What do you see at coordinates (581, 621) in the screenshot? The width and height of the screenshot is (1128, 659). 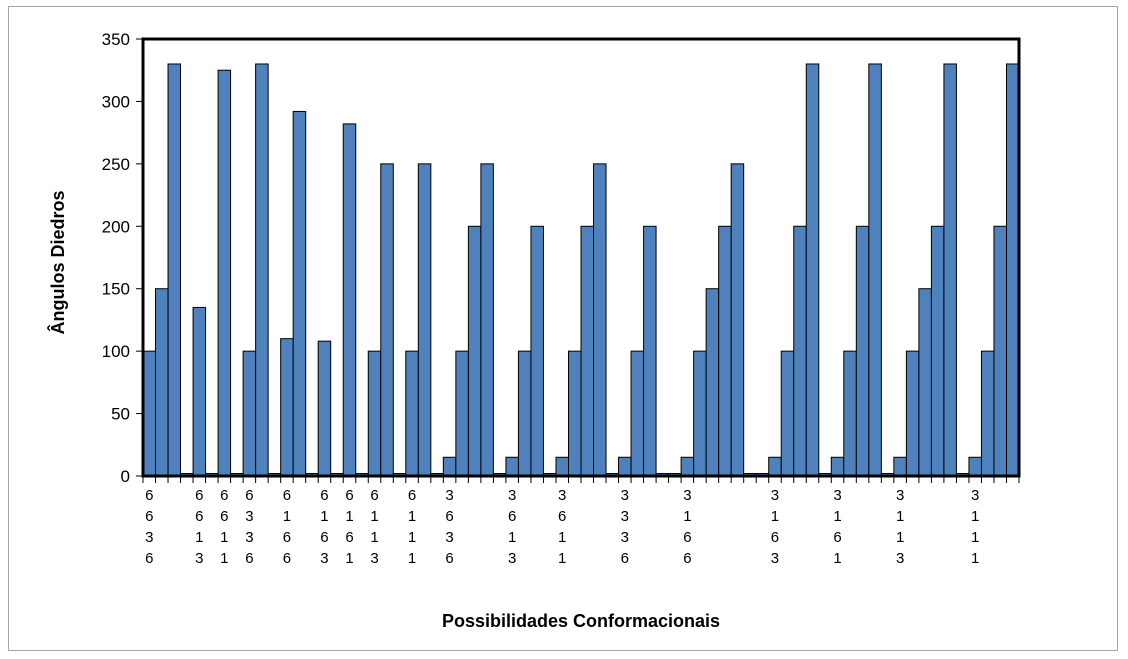 I see `x-axis-title: Possibilidades Conformacionais` at bounding box center [581, 621].